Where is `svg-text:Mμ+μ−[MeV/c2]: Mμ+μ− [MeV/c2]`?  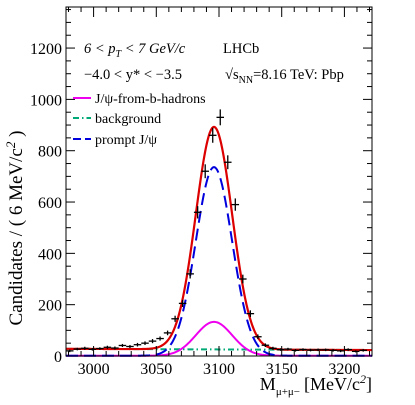 svg-text:Mμ+μ−[MeV/c2]: Mμ+μ− [MeV/c2] is located at coordinates (316, 385).